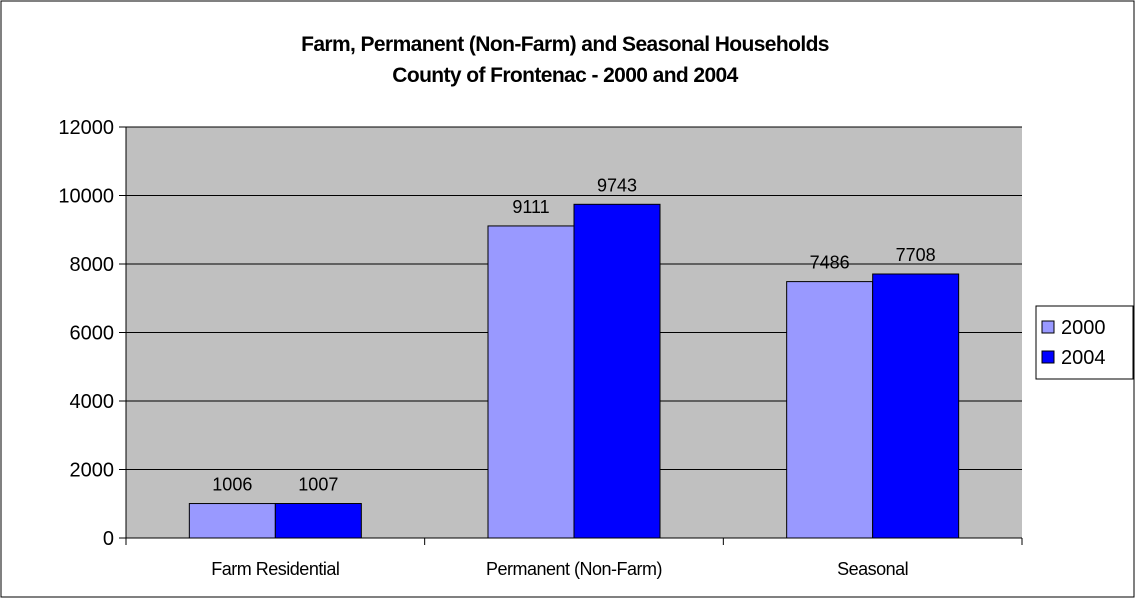 The height and width of the screenshot is (603, 1135). I want to click on legend: 2000 2004, so click(1084, 342).